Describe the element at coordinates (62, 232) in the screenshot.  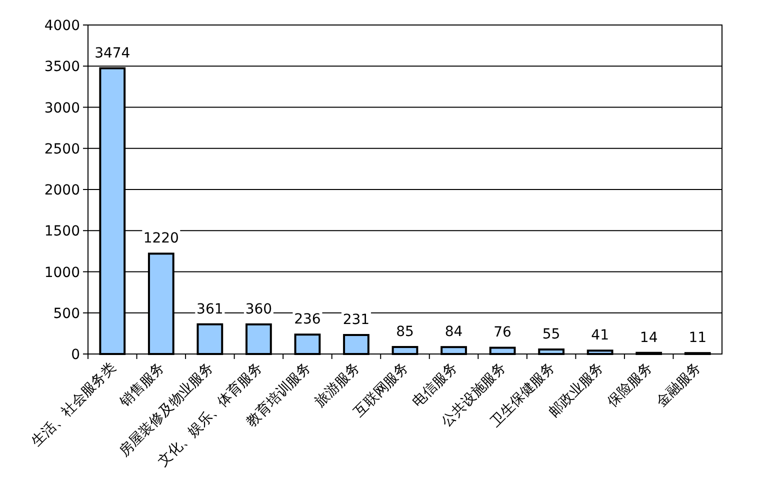
I see `y-tick-label: 1500` at that location.